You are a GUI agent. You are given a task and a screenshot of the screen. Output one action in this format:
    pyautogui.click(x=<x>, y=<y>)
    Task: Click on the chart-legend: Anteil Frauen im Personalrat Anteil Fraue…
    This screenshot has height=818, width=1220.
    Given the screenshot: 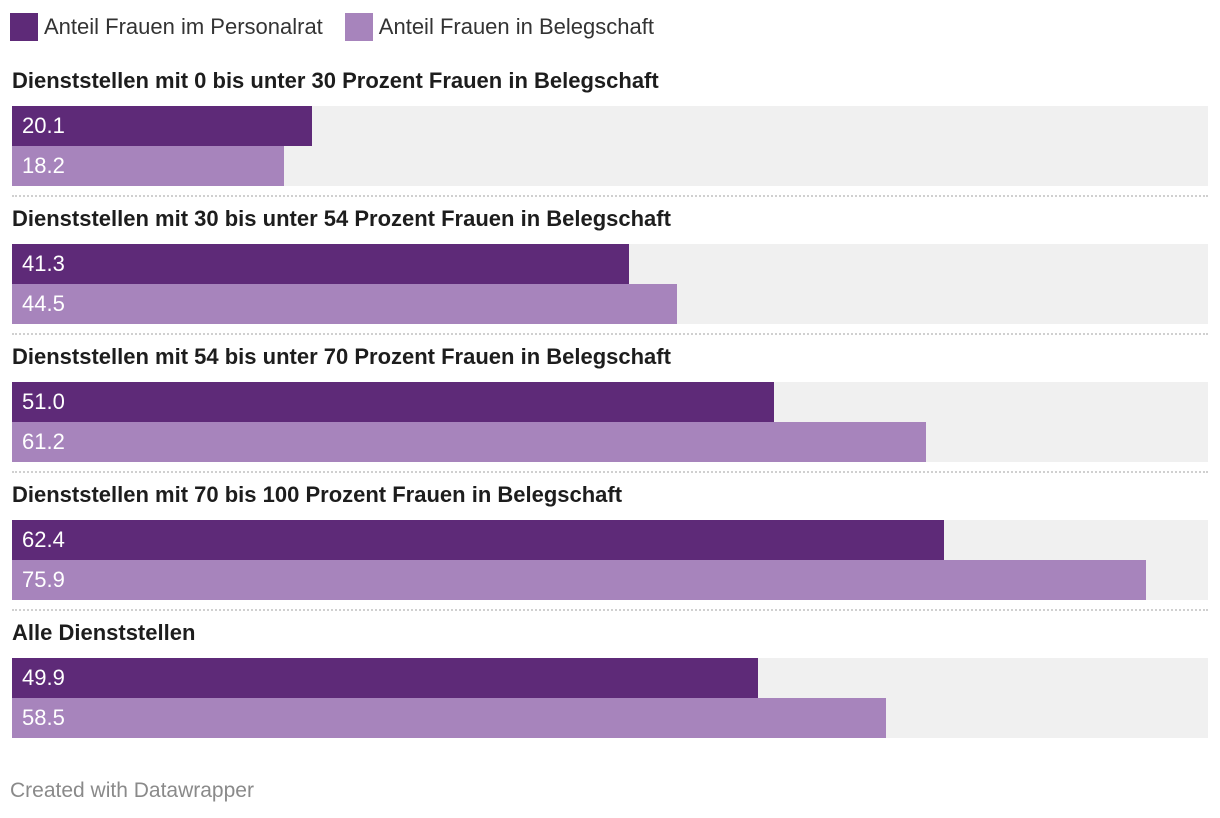 What is the action you would take?
    pyautogui.click(x=332, y=27)
    